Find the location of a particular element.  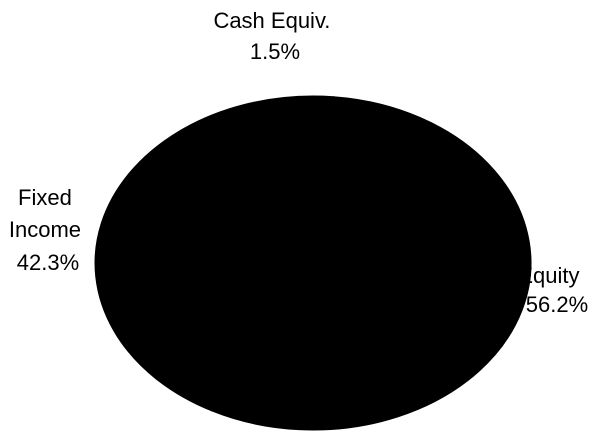

slice-label-cash-equiv-value: 1.5% is located at coordinates (275, 51).